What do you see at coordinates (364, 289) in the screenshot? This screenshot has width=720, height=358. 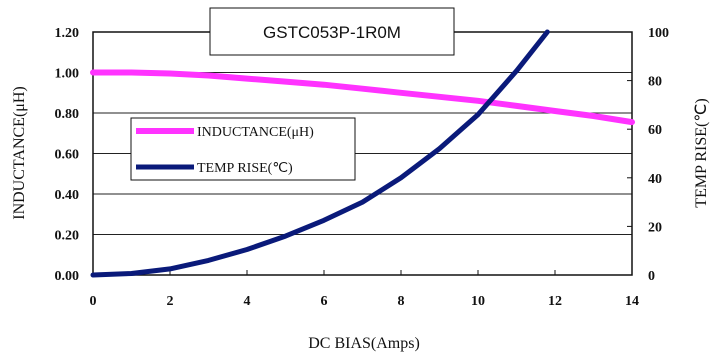 I see `x-axis-ticks: 0 2 4 6 8 10 12 14` at bounding box center [364, 289].